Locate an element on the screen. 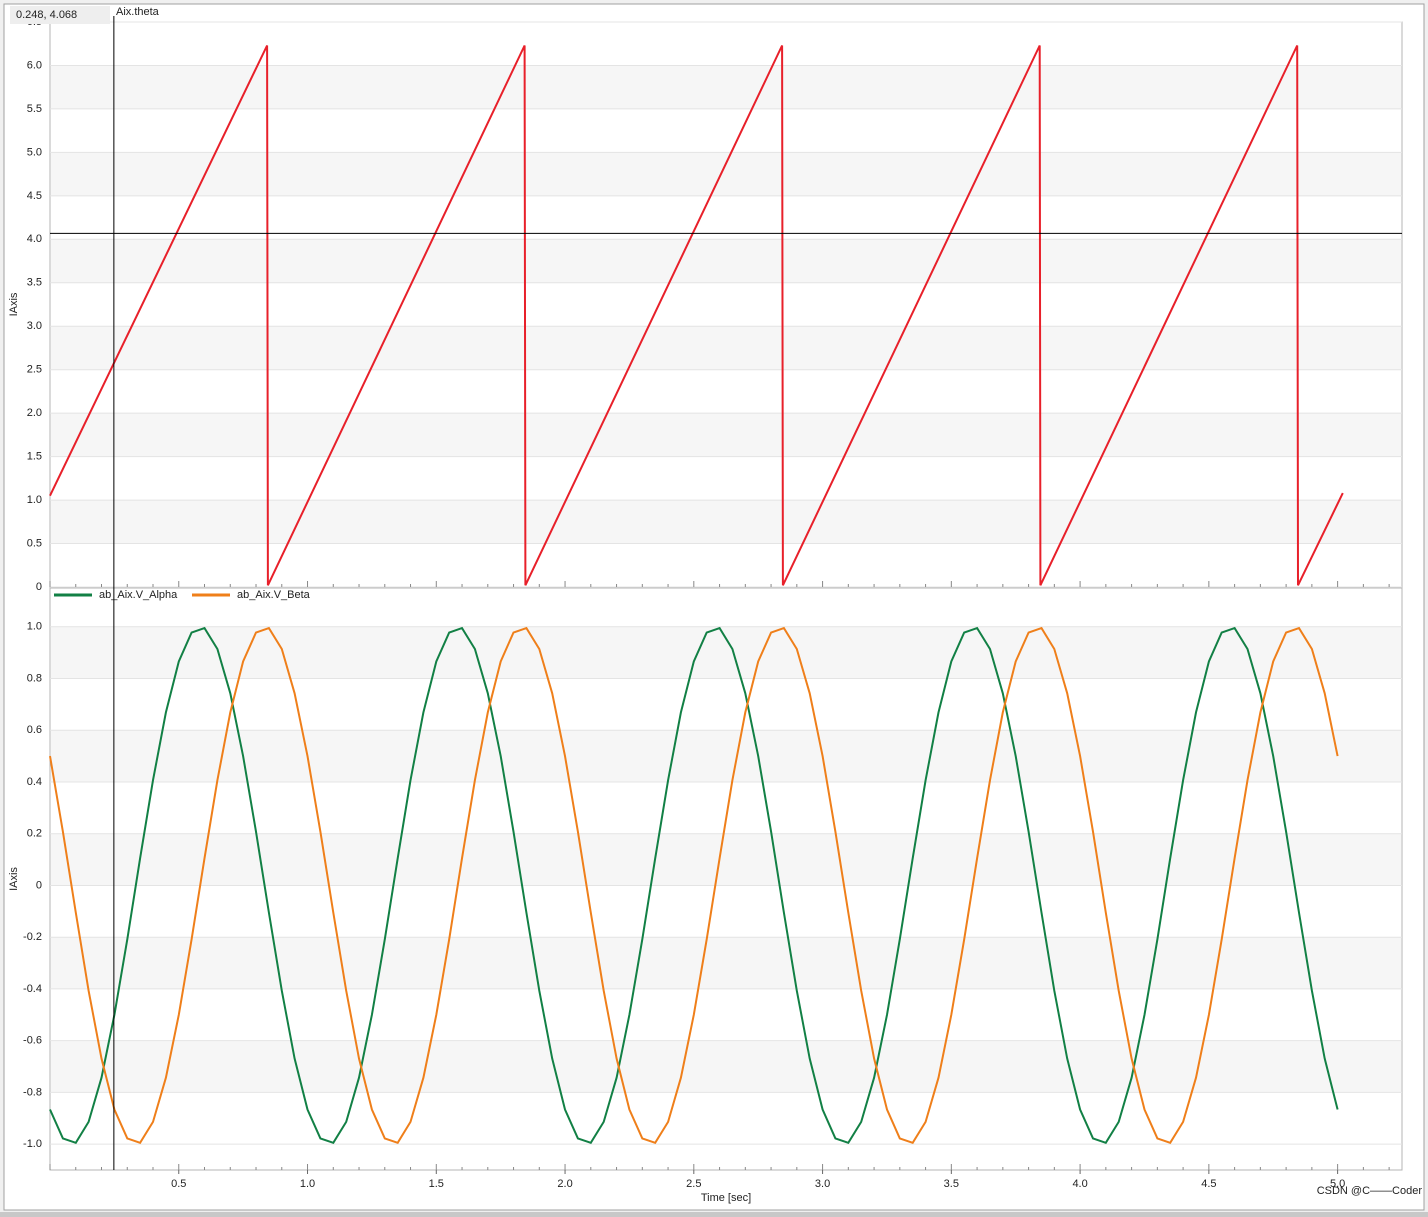 Image resolution: width=1428 pixels, height=1217 pixels. y-tick-label: 5.5 is located at coordinates (34, 109).